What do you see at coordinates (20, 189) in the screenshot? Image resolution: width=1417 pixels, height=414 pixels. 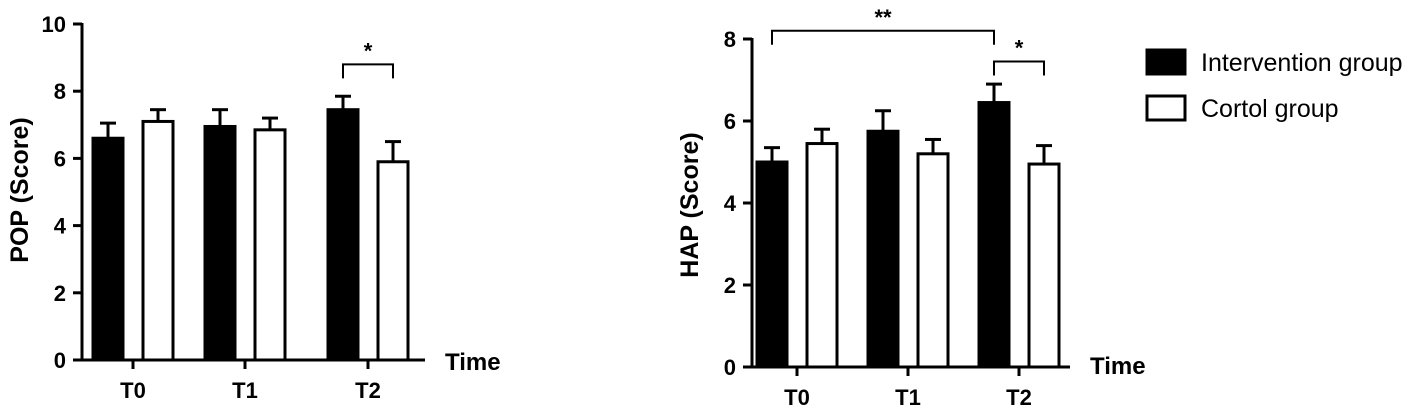 I see `y-axis-title: POP (Score)` at bounding box center [20, 189].